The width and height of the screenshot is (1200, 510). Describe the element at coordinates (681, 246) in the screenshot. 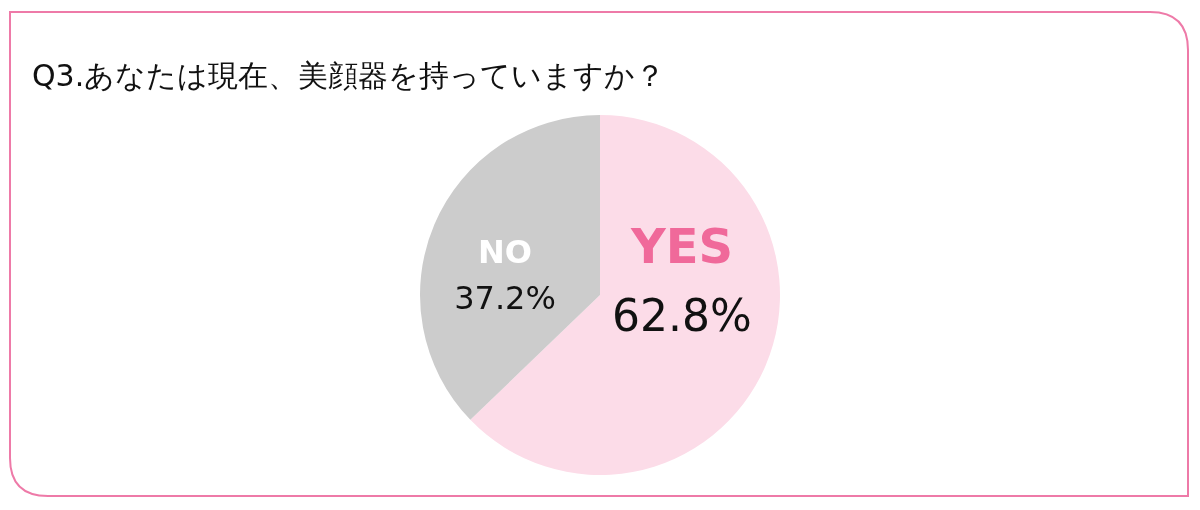

I see `slice-label: YES` at that location.